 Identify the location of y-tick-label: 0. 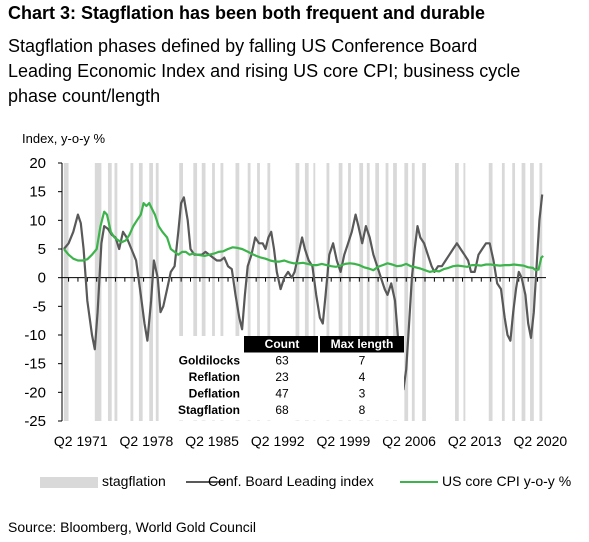
(42, 278).